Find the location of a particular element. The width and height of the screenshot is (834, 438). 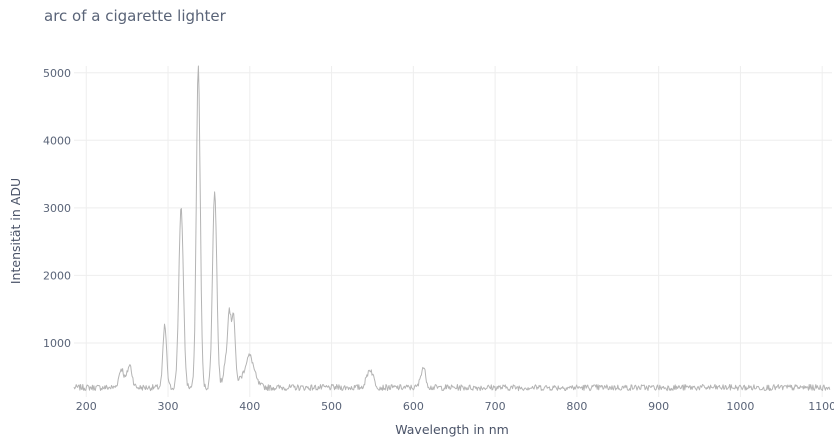

x-tick-label: 800 is located at coordinates (576, 406).